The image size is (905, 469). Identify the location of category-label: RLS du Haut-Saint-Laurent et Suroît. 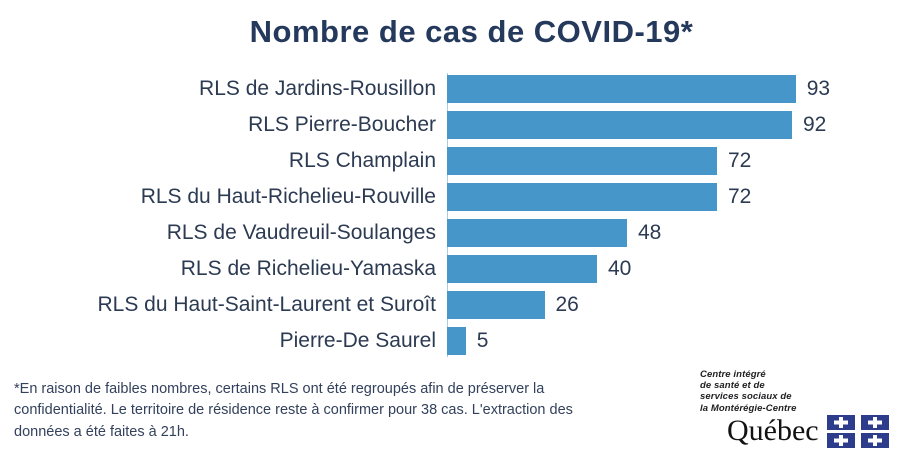
(266, 304).